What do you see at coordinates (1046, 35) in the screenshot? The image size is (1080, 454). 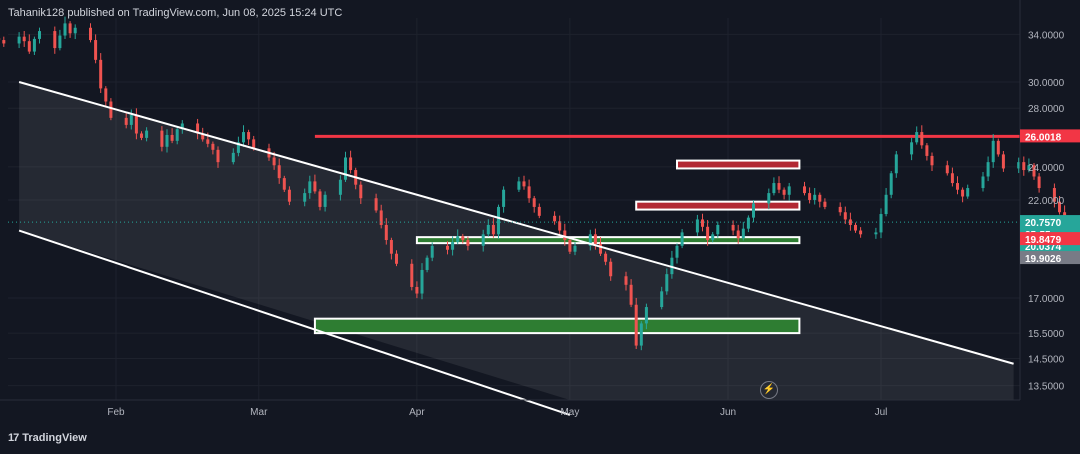 I see `y-tick-label: 34.0000` at bounding box center [1046, 35].